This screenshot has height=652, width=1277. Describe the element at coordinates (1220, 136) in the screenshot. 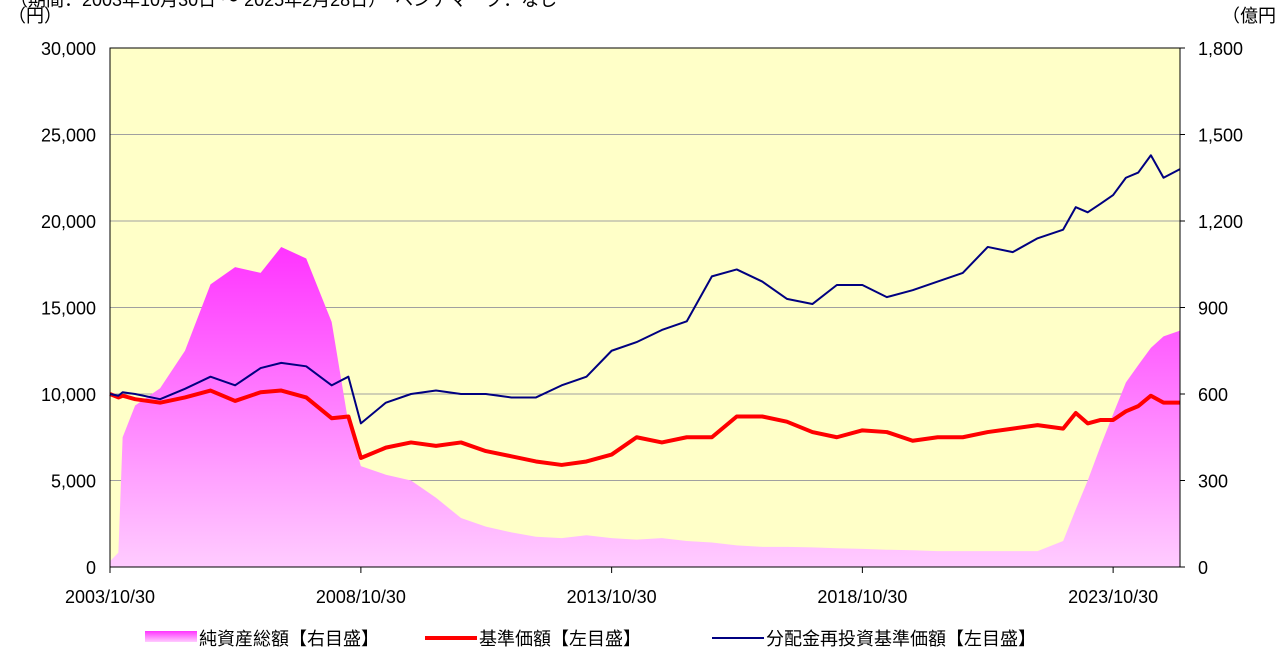

I see `y2-tick-label: 1,500` at that location.